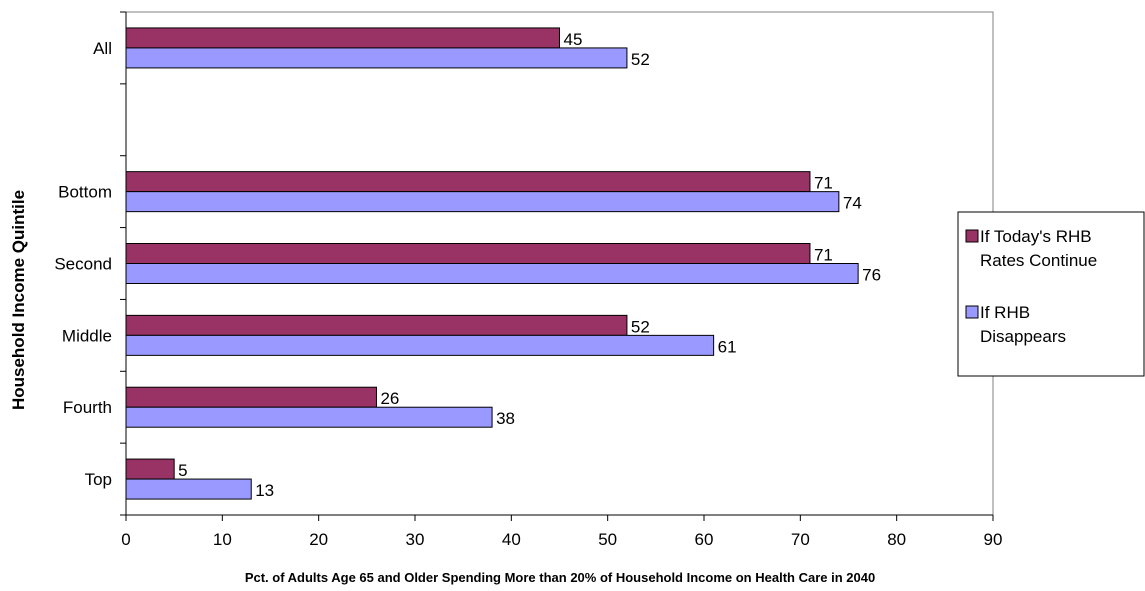  I want to click on y-tick-label: Fourth, so click(87, 407).